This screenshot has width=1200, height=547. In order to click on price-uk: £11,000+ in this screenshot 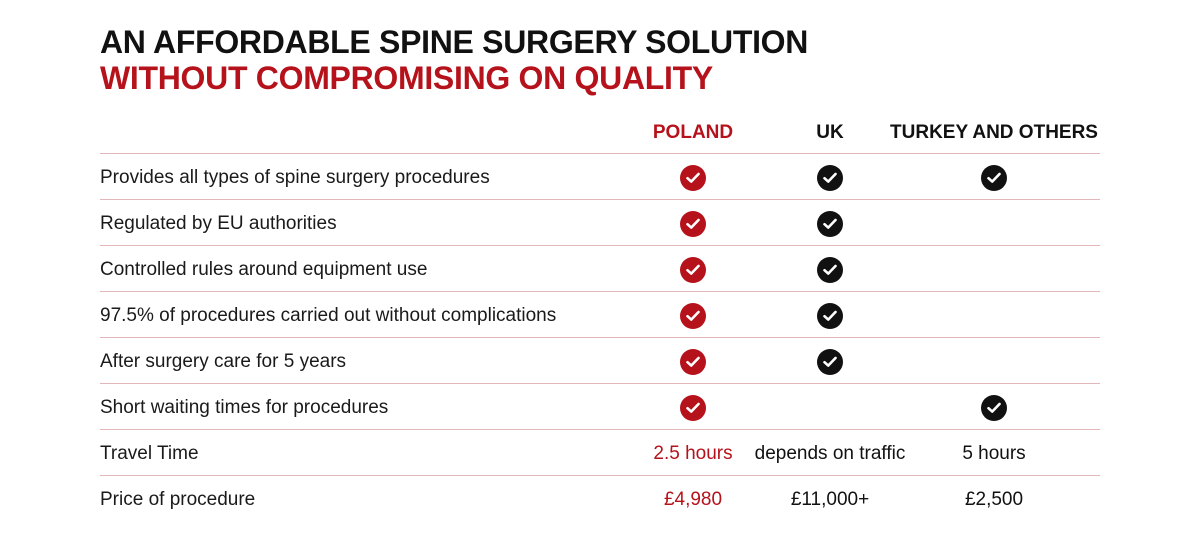, I will do `click(830, 499)`.